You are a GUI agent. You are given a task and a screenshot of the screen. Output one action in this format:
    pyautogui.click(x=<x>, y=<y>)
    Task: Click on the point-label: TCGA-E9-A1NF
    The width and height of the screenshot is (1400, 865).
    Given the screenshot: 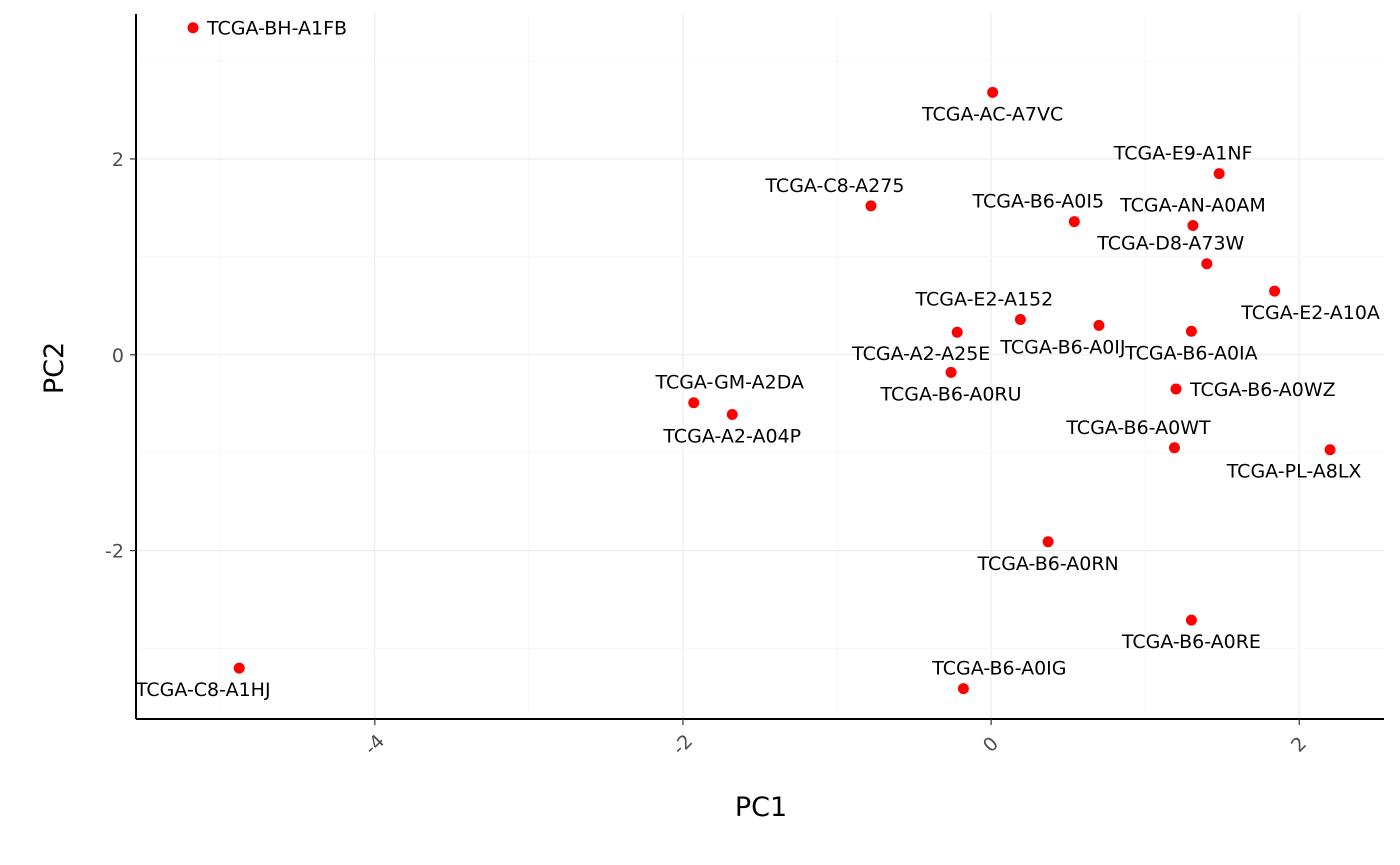 What is the action you would take?
    pyautogui.click(x=1183, y=154)
    